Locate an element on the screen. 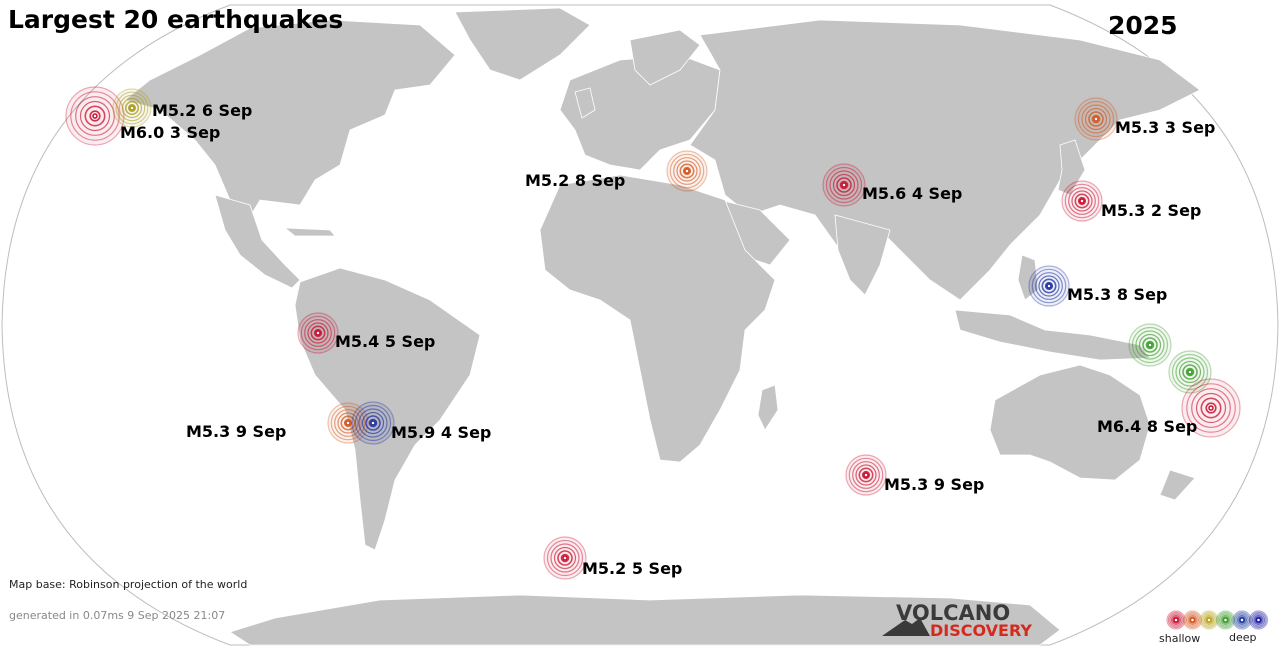 Image resolution: width=1280 pixels, height=650 pixels. volcano-icon is located at coordinates (906, 627).